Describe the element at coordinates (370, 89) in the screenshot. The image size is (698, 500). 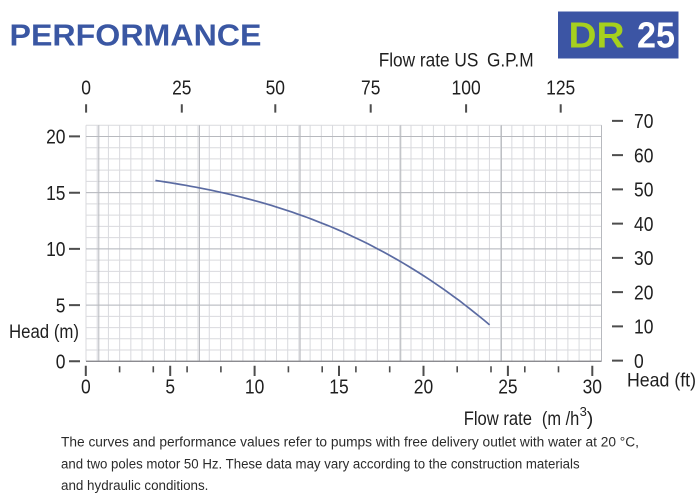
I see `svg-text: 75` at that location.